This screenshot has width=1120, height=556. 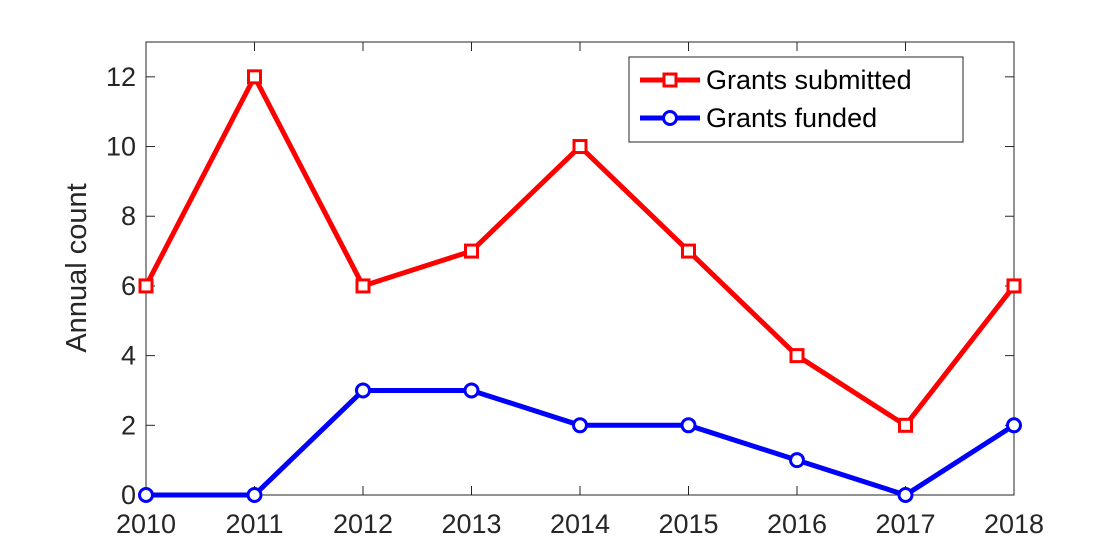 I want to click on point-grants-funded-2011, so click(x=254, y=495).